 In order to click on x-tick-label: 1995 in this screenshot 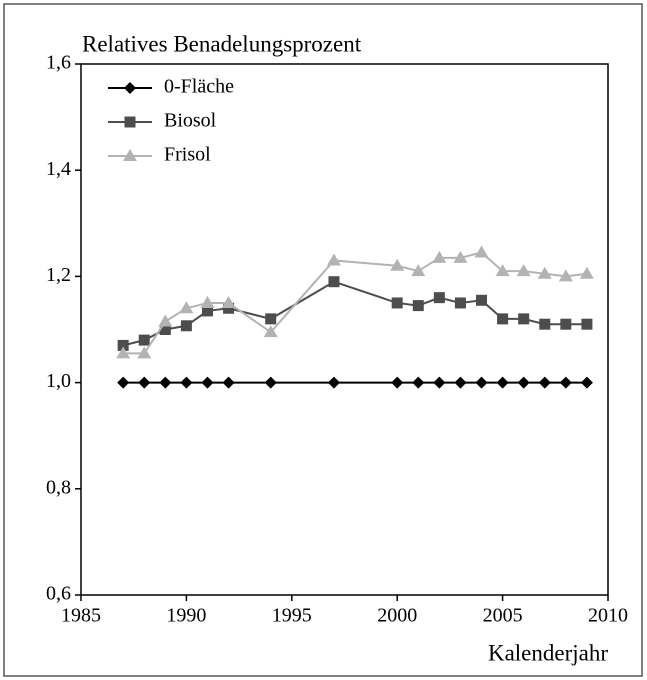, I will do `click(292, 616)`.